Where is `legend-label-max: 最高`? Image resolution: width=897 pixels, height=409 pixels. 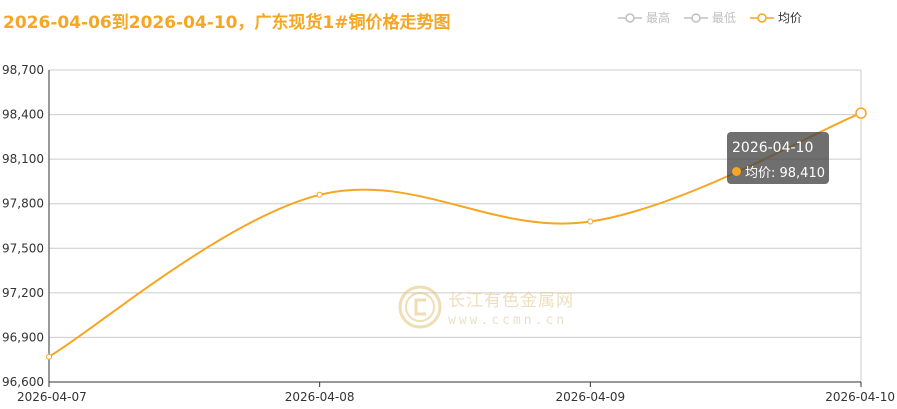 legend-label-max: 最高 is located at coordinates (658, 18).